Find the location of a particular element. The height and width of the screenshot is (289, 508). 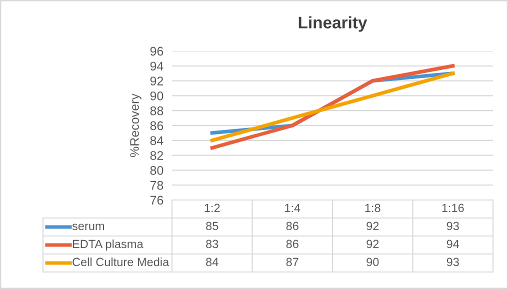

data-label: 90 is located at coordinates (372, 262).